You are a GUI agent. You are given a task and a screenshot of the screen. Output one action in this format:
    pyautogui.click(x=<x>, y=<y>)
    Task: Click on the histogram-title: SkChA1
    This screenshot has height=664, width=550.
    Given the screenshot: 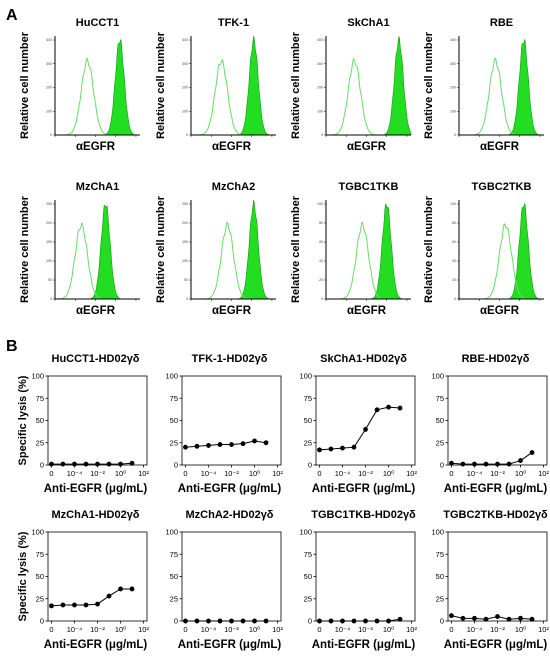 What is the action you would take?
    pyautogui.click(x=368, y=23)
    